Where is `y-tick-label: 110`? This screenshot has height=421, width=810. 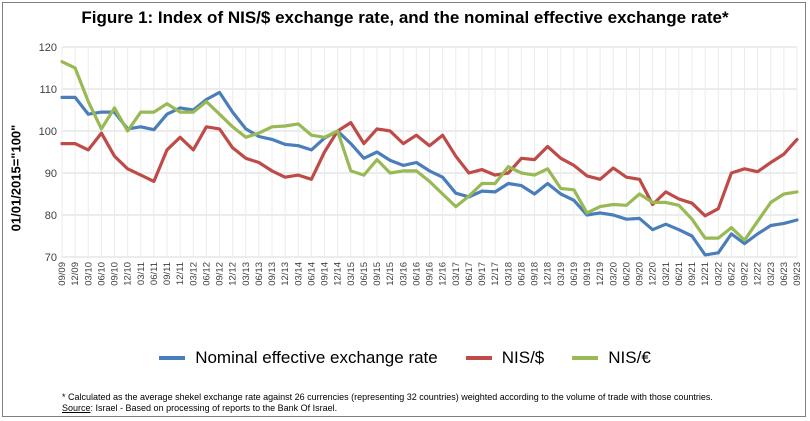 y-tick-label: 110 is located at coordinates (48, 90).